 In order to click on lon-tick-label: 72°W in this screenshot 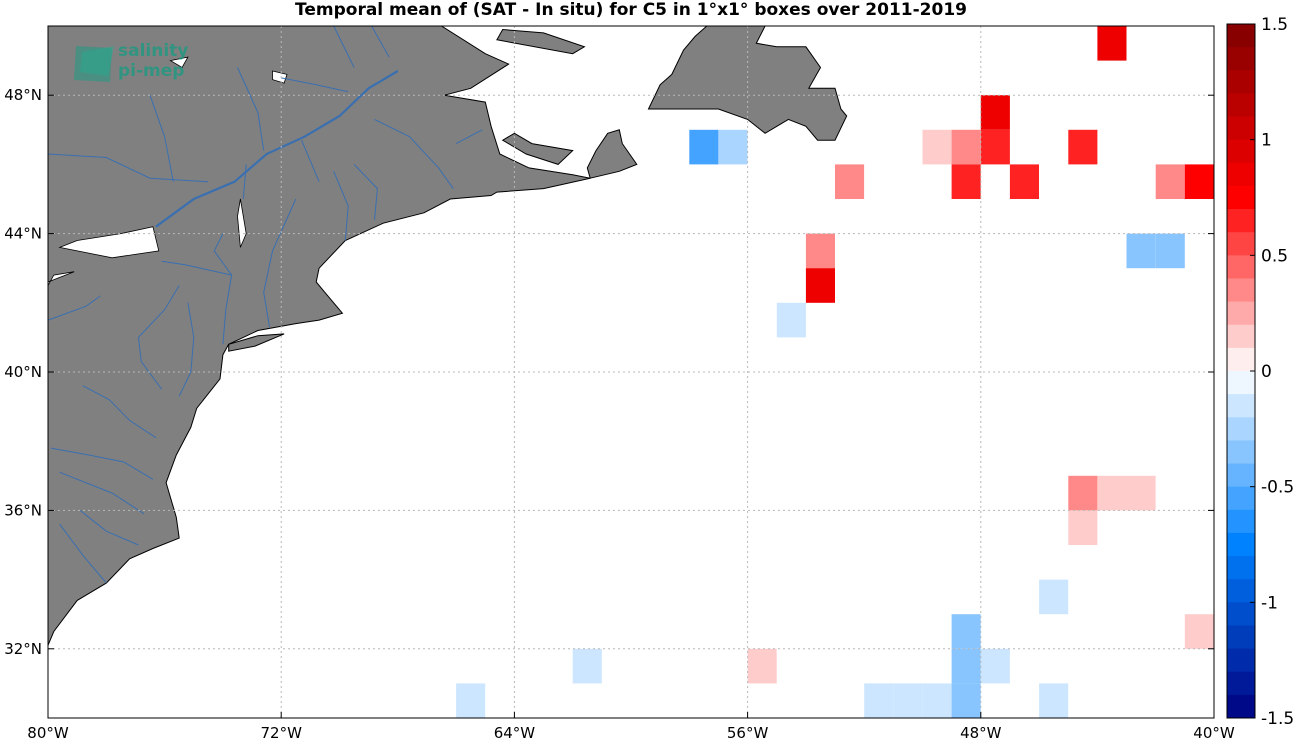, I will do `click(281, 732)`.